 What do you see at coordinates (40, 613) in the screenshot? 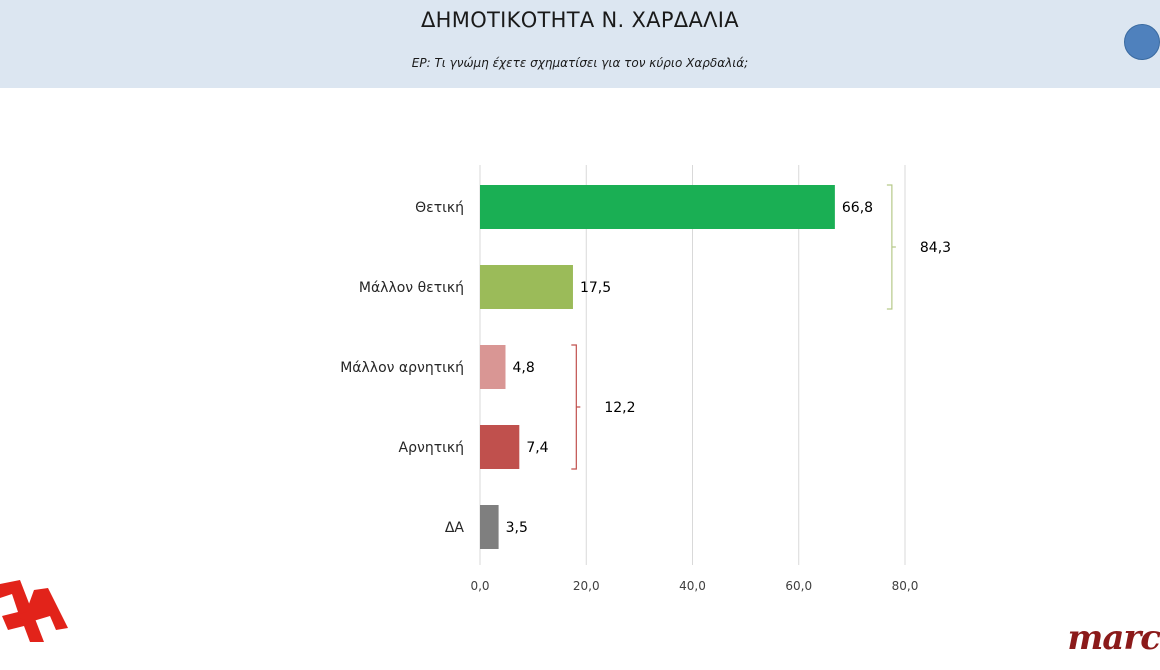
I see `alpha-logo` at bounding box center [40, 613].